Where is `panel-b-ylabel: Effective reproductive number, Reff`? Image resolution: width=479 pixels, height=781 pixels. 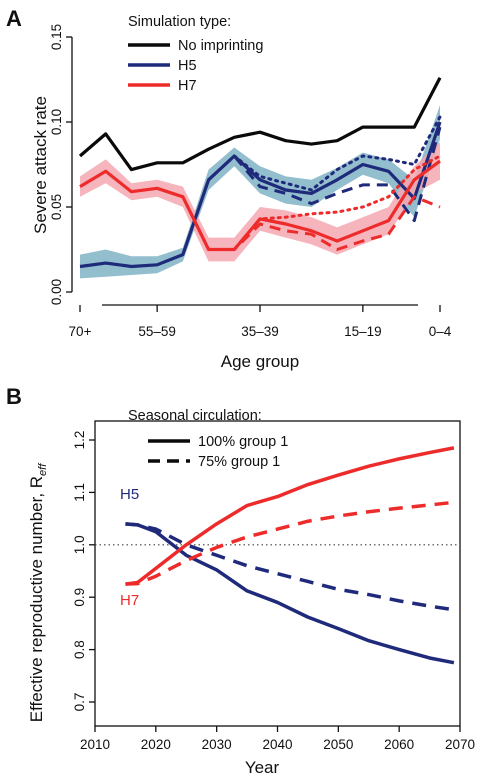 panel-b-ylabel: Effective reproductive number, Reff is located at coordinates (38, 592).